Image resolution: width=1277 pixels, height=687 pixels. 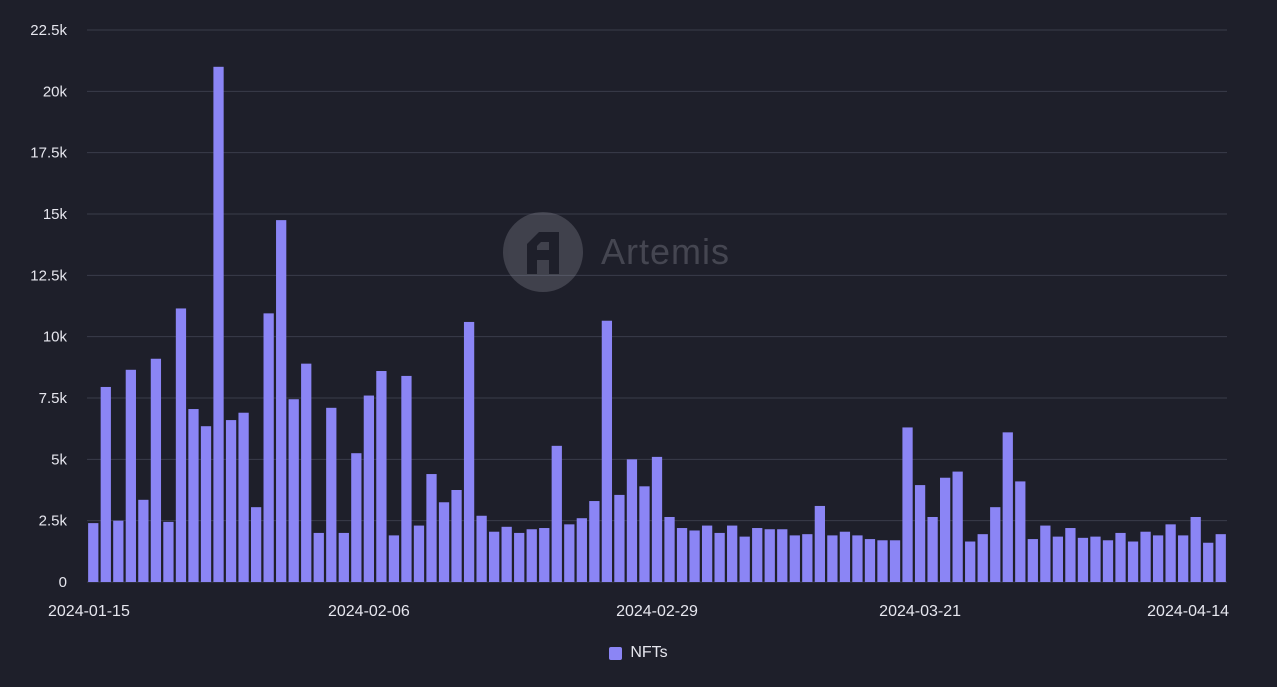 I want to click on artemis-logo-icon, so click(x=543, y=252).